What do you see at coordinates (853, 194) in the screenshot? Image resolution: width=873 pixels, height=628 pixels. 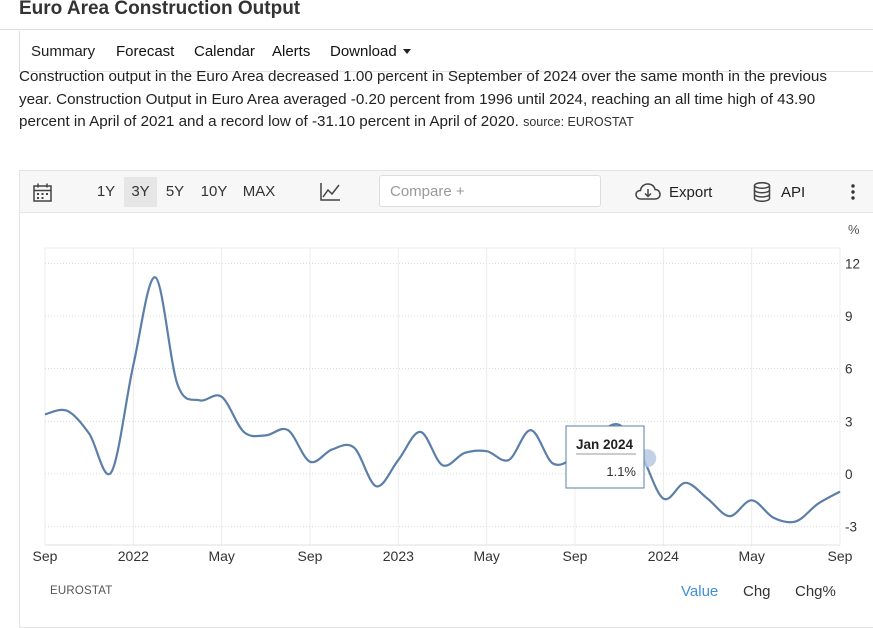 I see `kebab-menu-icon` at bounding box center [853, 194].